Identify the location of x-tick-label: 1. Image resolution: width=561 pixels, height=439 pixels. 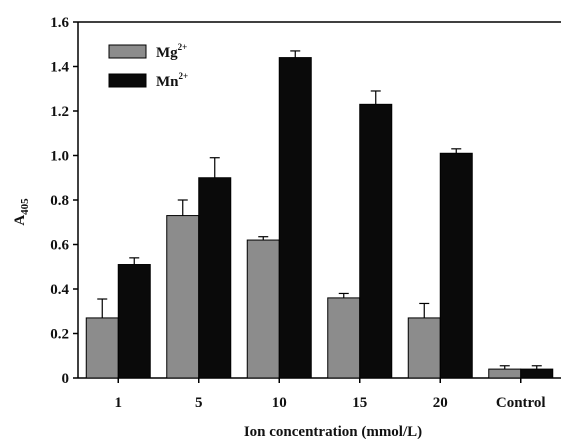
(119, 403).